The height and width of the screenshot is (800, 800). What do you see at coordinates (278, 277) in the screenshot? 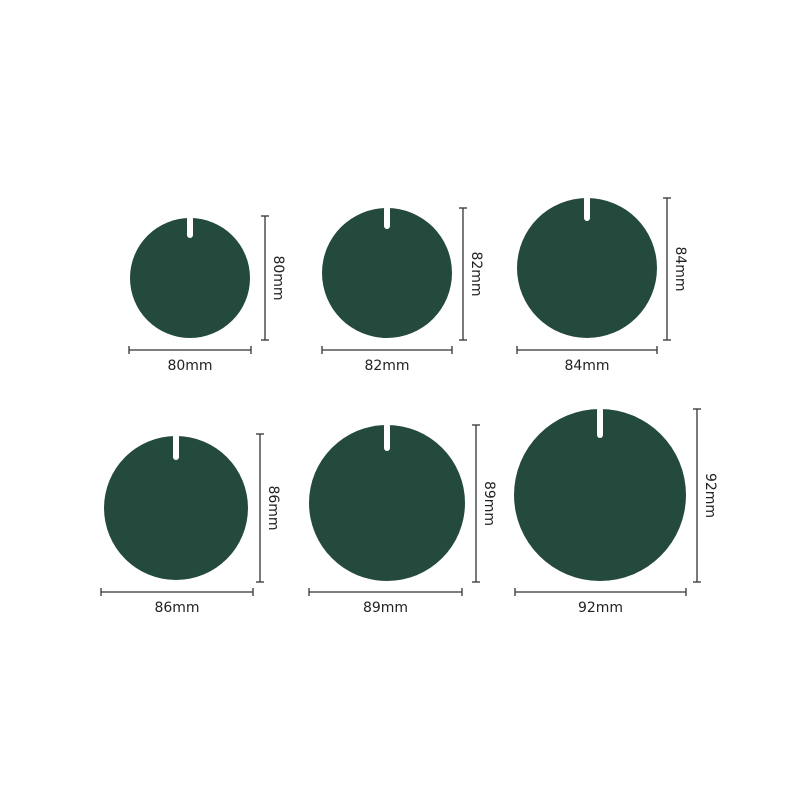
I see `height-label: 80mm` at bounding box center [278, 277].